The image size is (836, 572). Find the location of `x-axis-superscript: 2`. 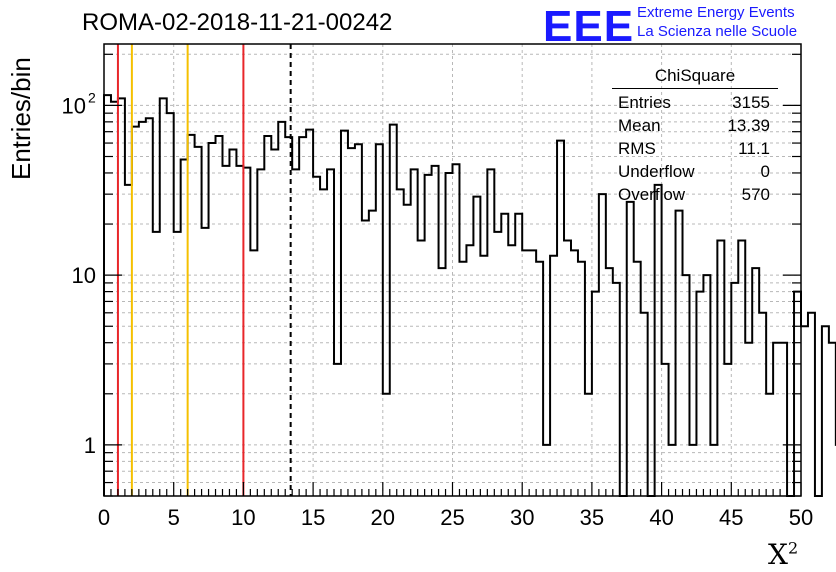

x-axis-superscript: 2 is located at coordinates (793, 548).